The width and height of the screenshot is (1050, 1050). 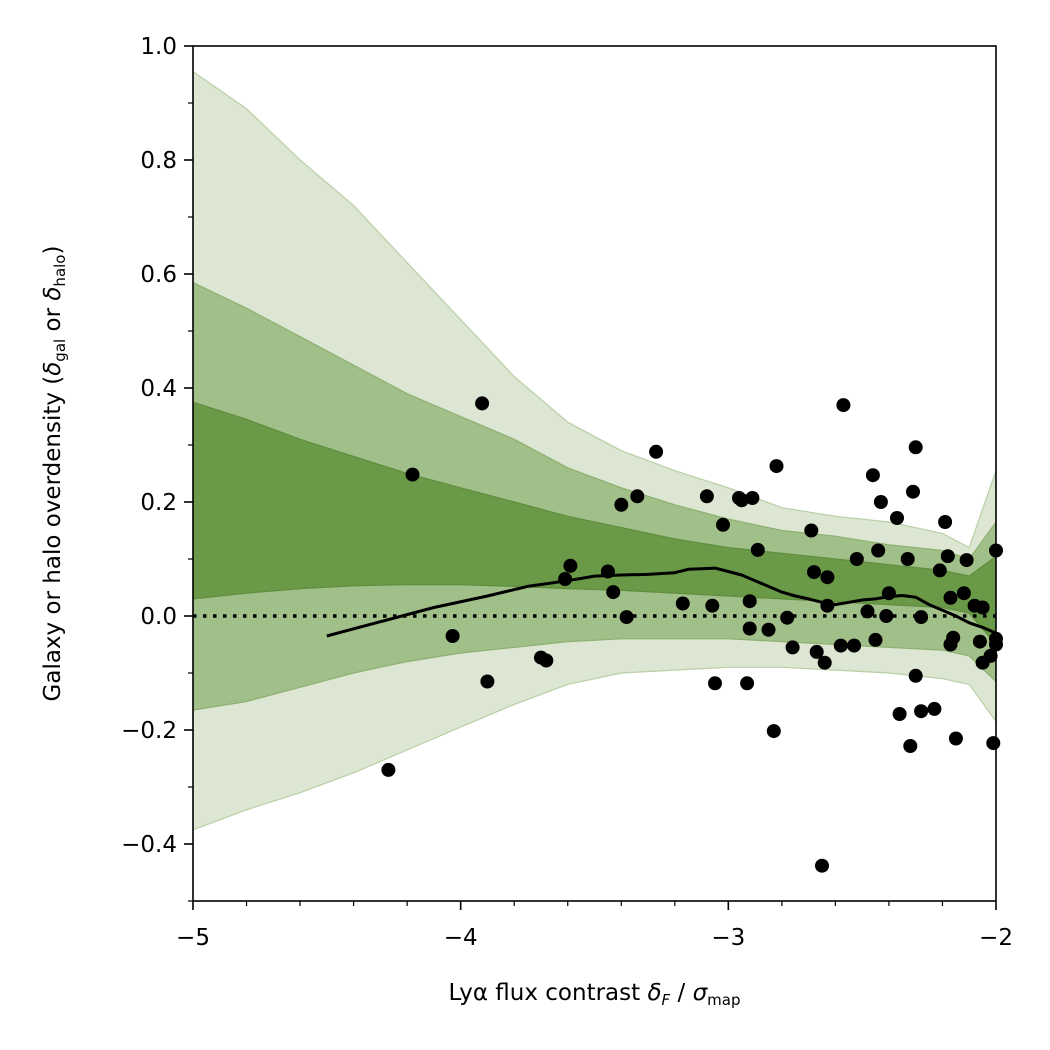 I want to click on x-tick-label: −4, so click(x=461, y=938).